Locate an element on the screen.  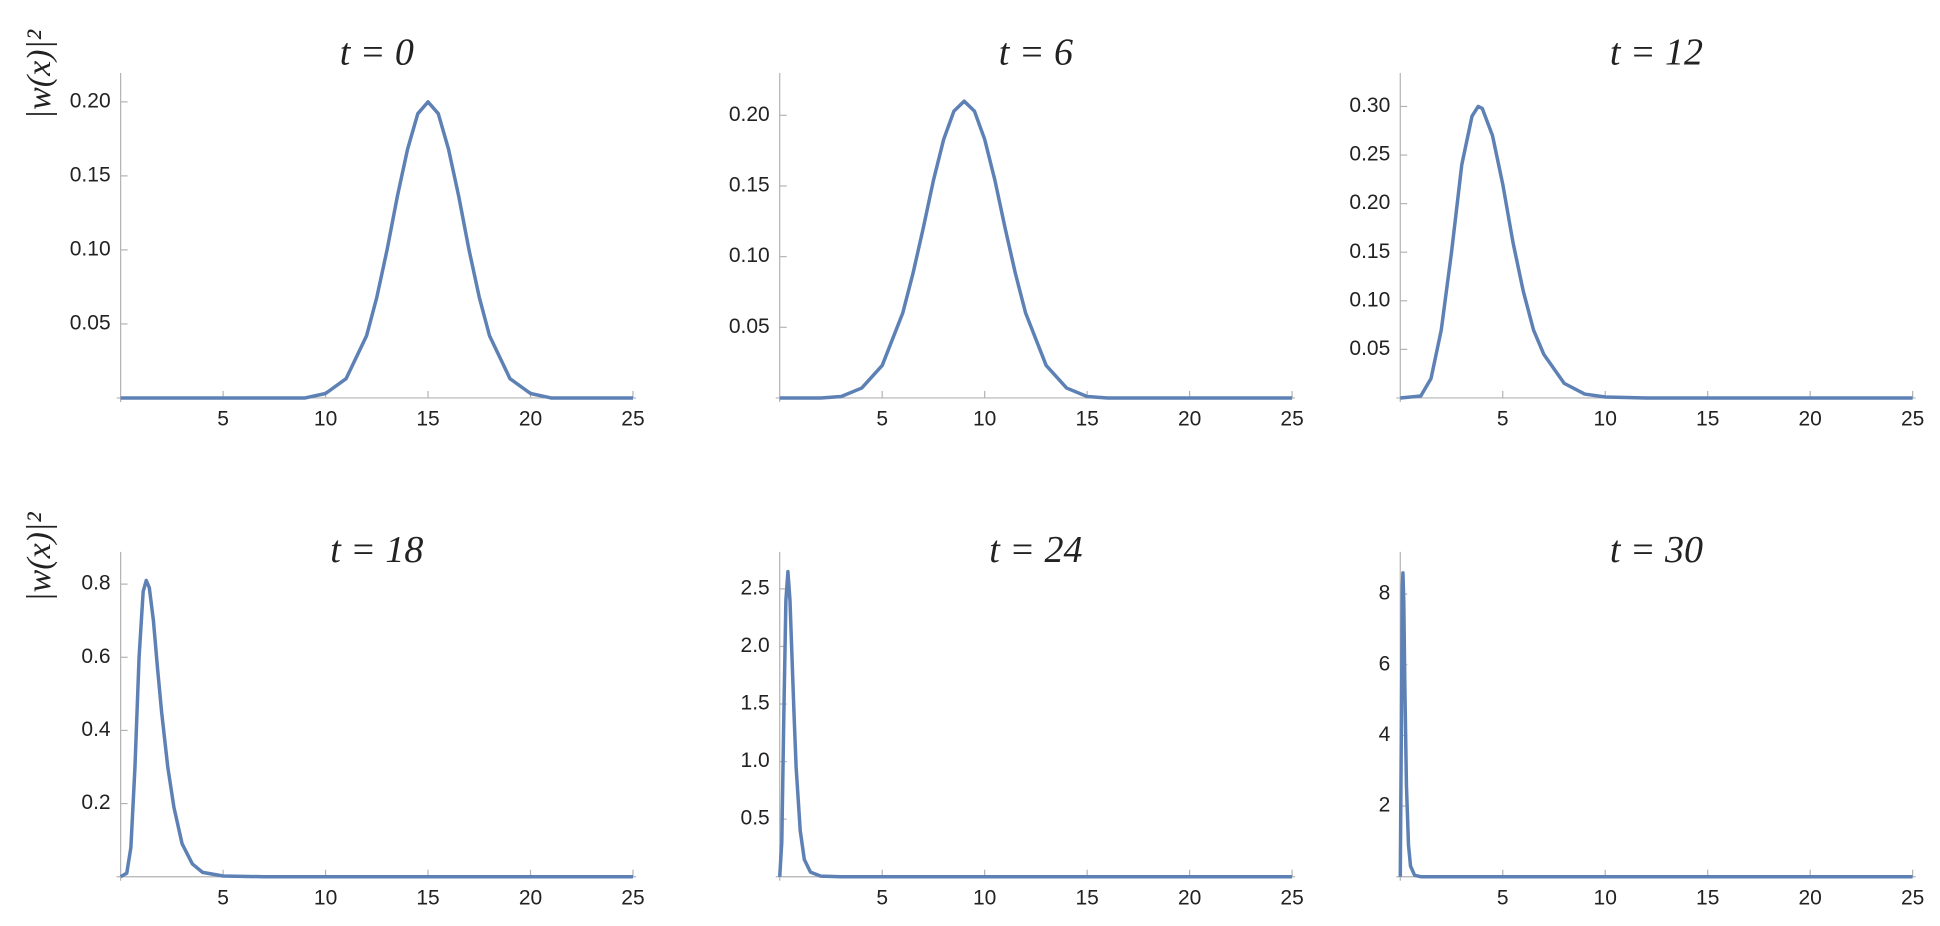
y-tick-label: 6 is located at coordinates (1385, 663).